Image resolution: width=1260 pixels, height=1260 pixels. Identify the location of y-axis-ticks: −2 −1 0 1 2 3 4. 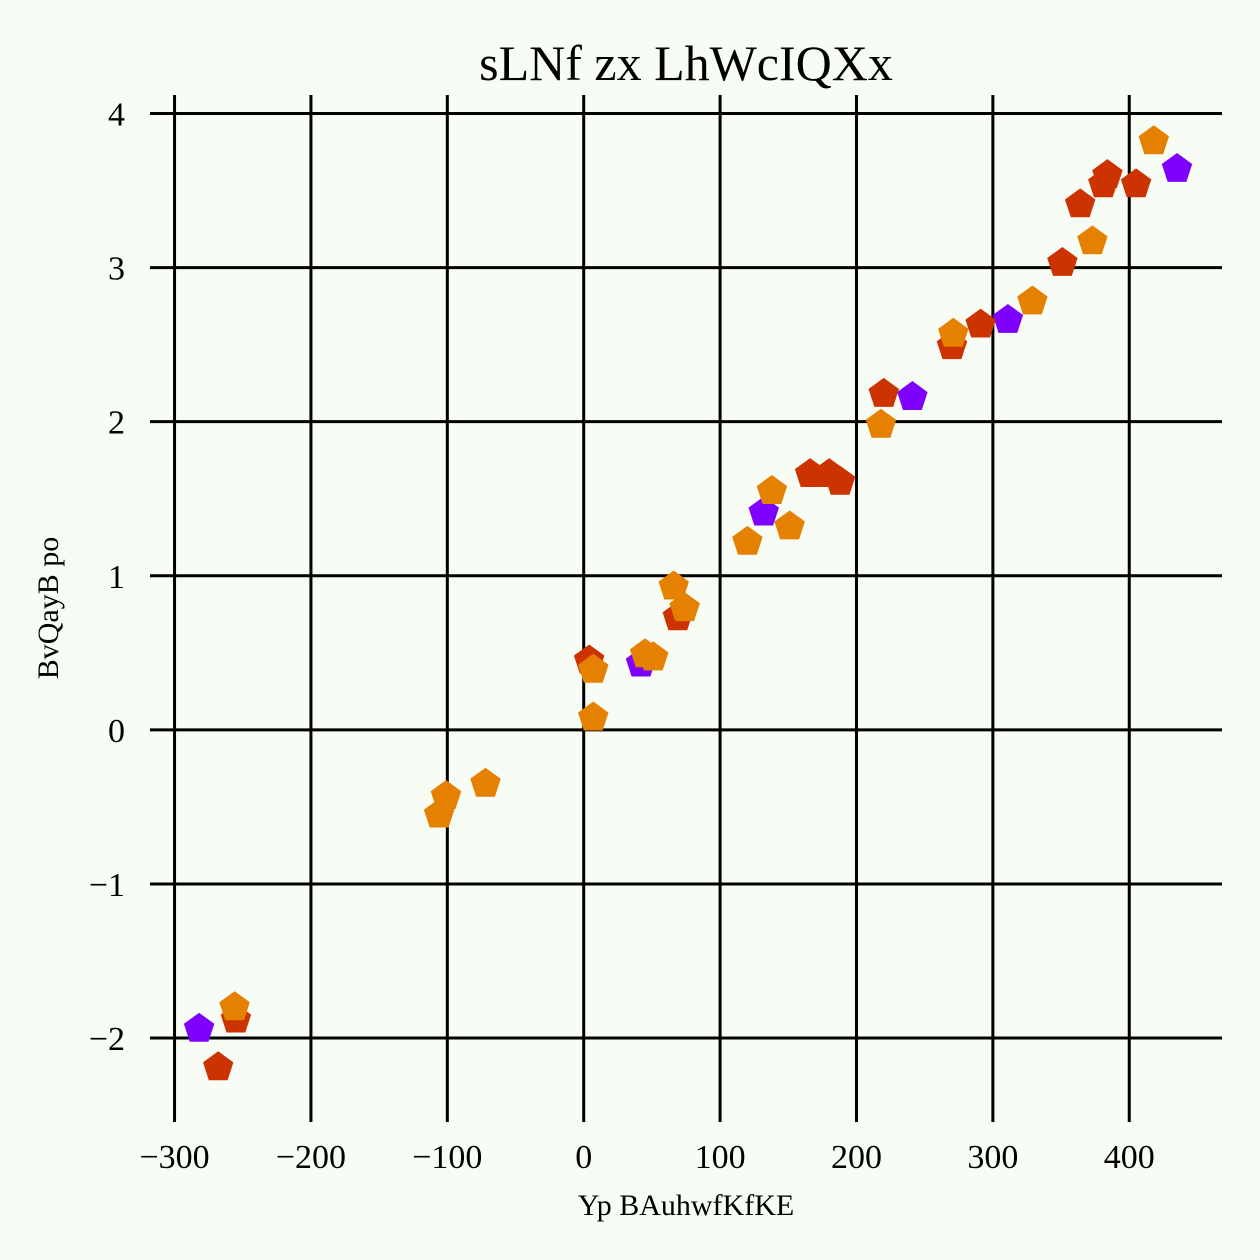
(107, 577).